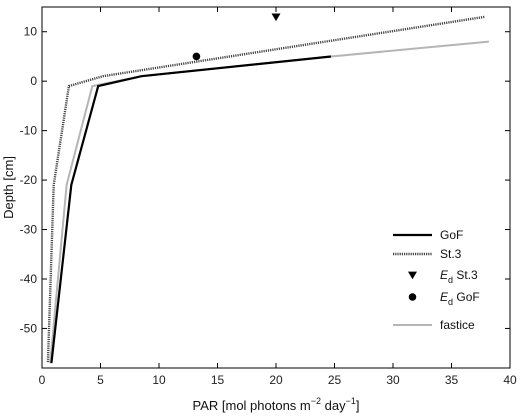 The image size is (520, 417). What do you see at coordinates (457, 325) in the screenshot?
I see `legend-label-fastice: fastice` at bounding box center [457, 325].